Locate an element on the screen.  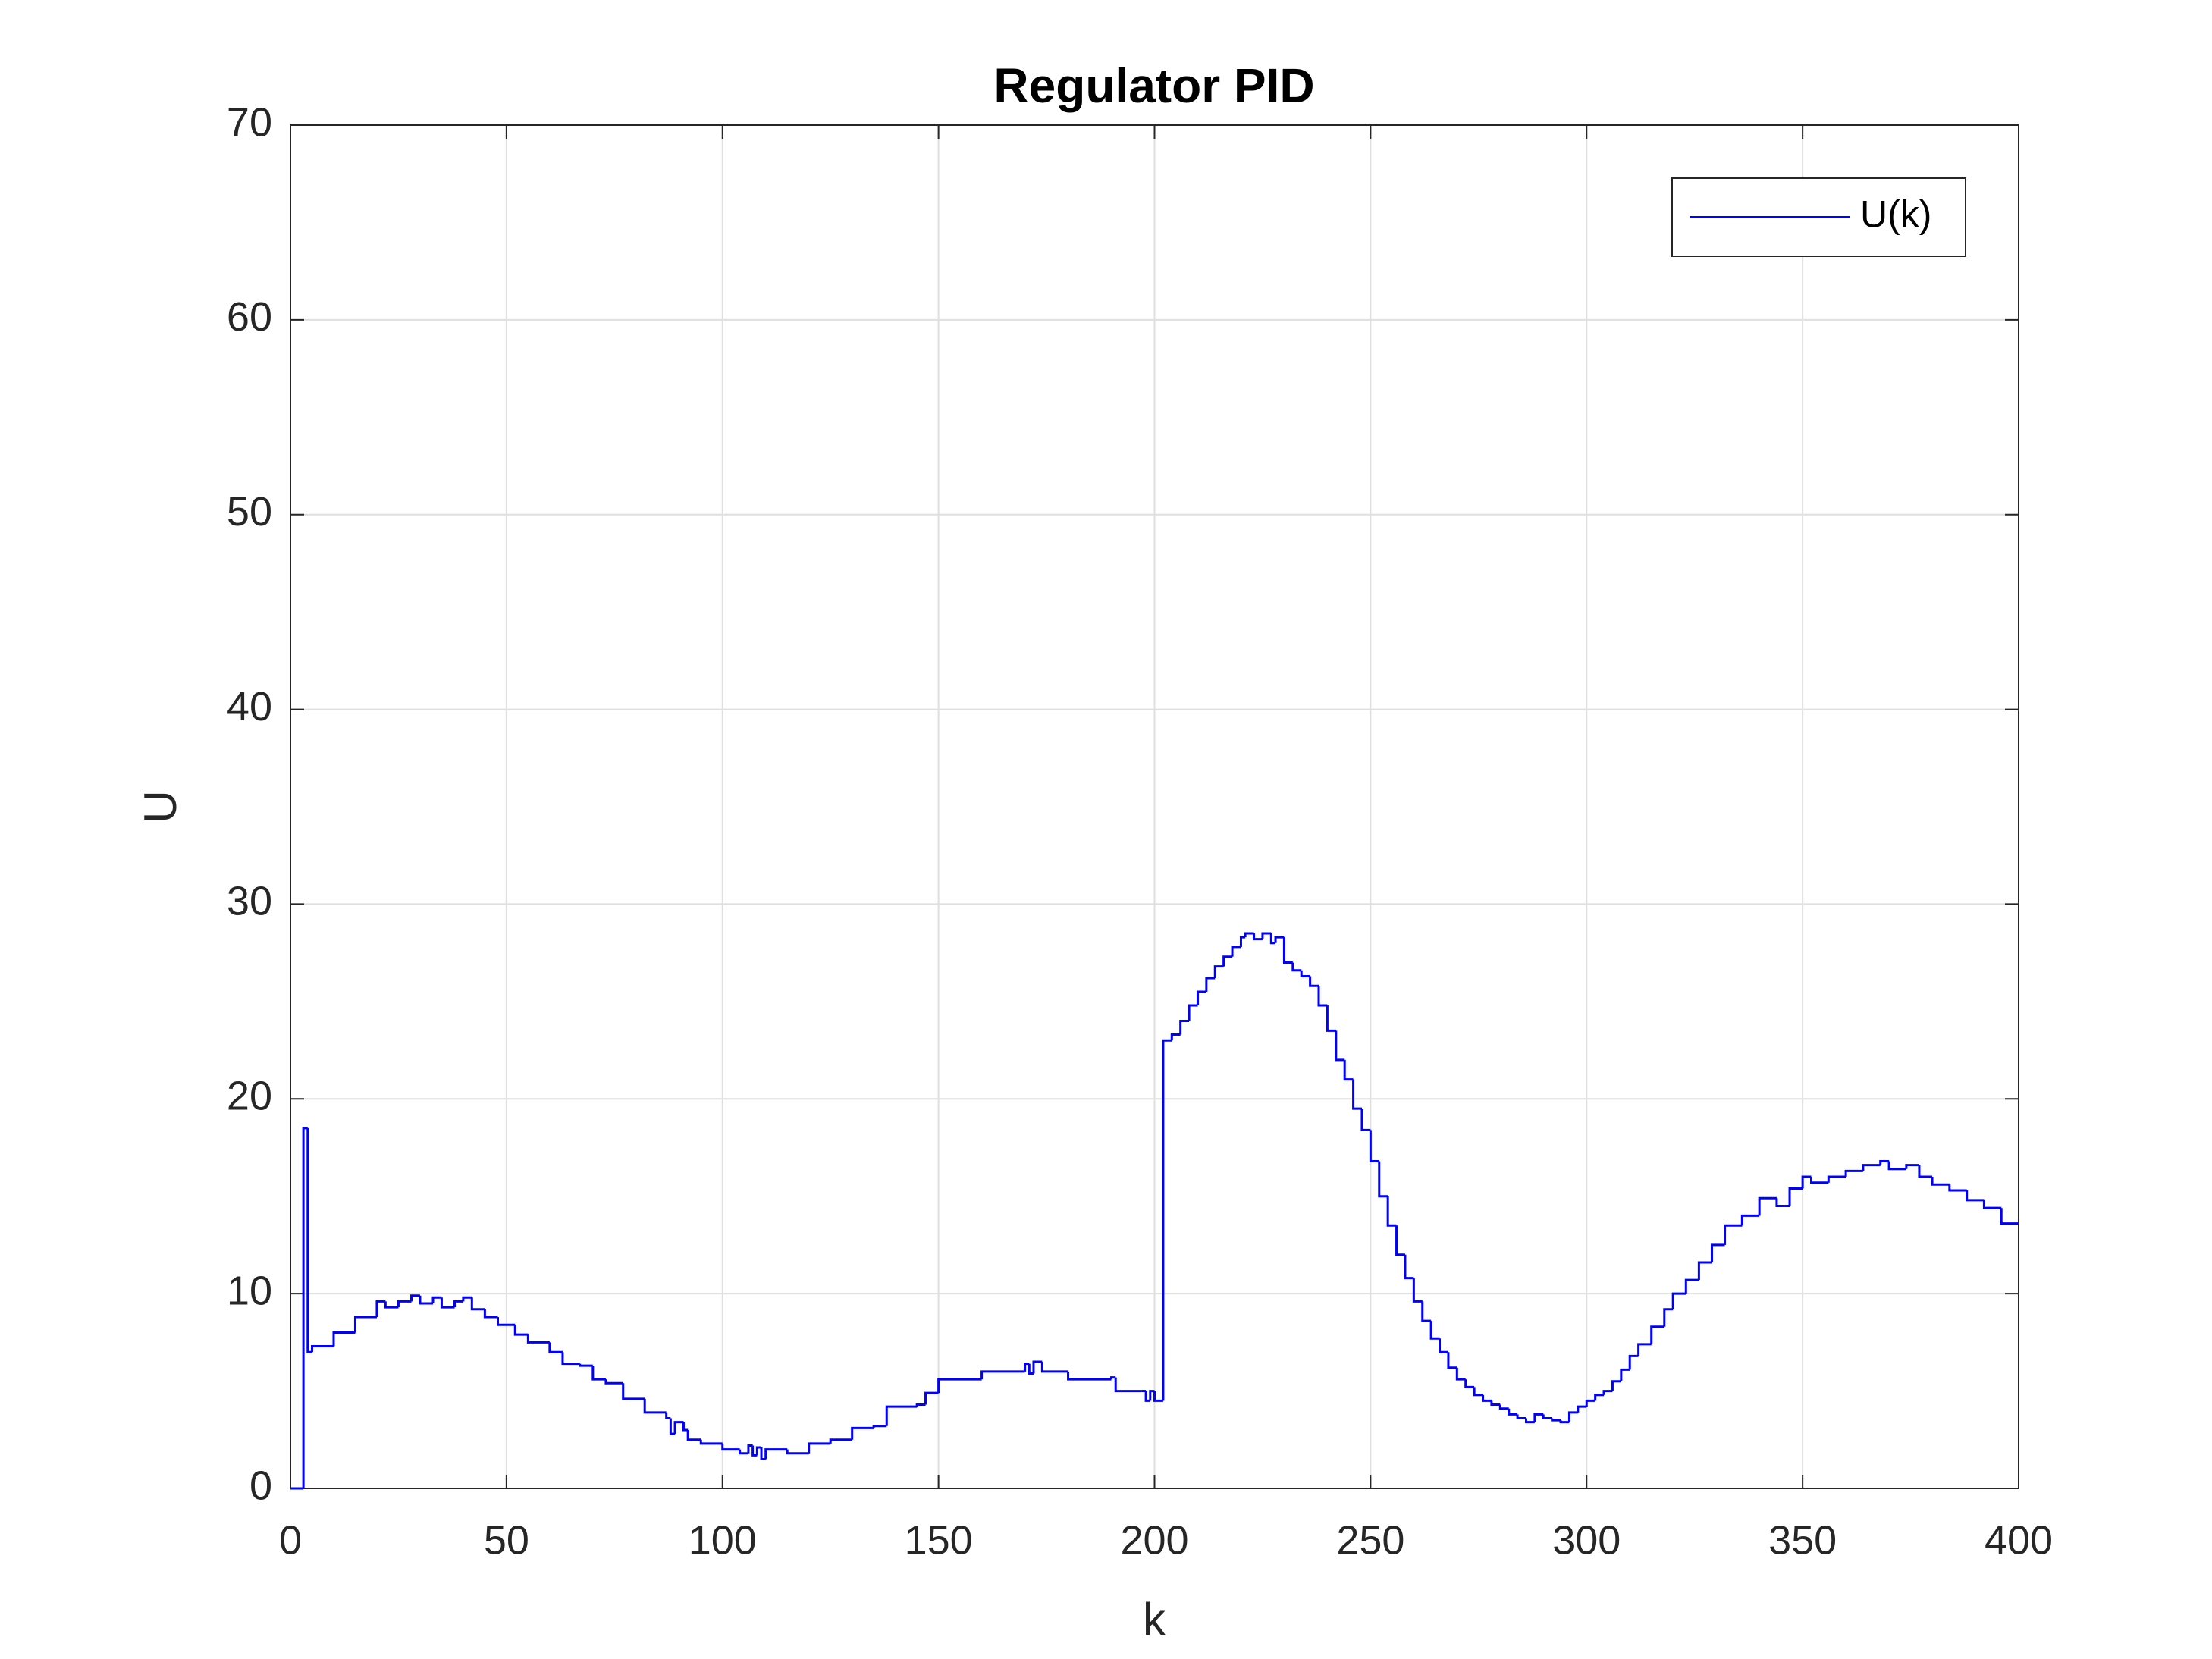
x-tick-label: 50 is located at coordinates (506, 1540).